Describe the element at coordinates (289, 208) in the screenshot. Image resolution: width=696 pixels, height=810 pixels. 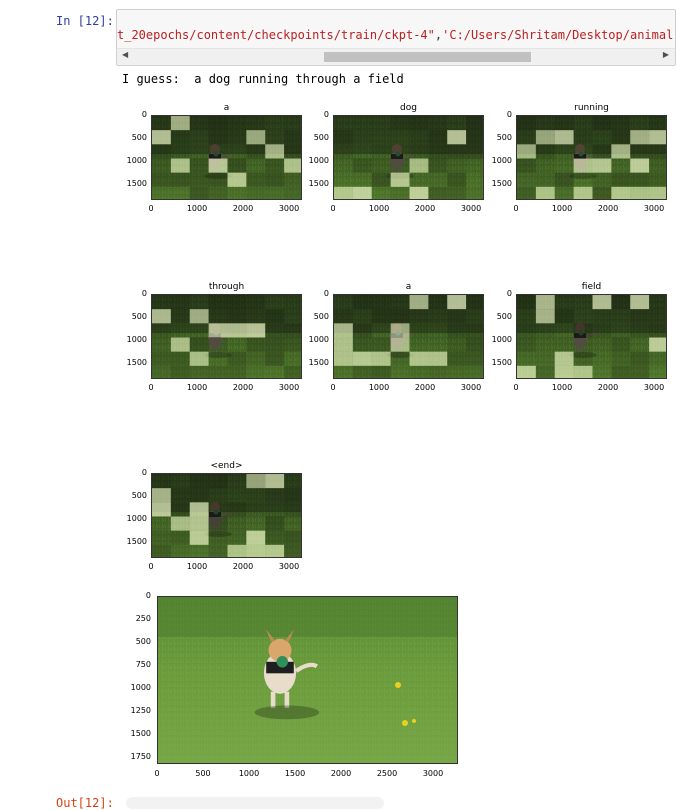
I see `x-tick-label: 3000` at that location.